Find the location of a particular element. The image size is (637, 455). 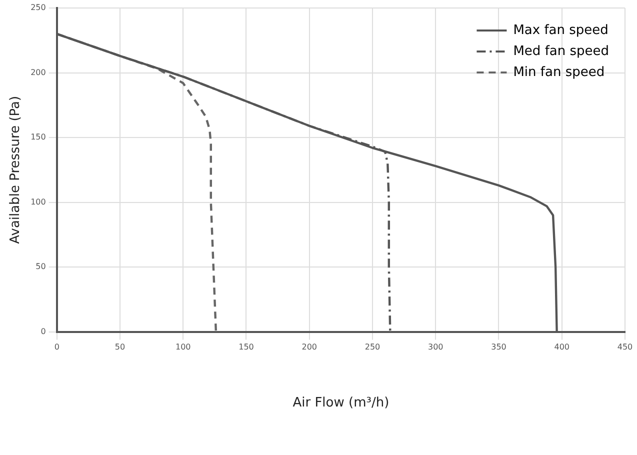

y-tick-label: 250 is located at coordinates (38, 7).